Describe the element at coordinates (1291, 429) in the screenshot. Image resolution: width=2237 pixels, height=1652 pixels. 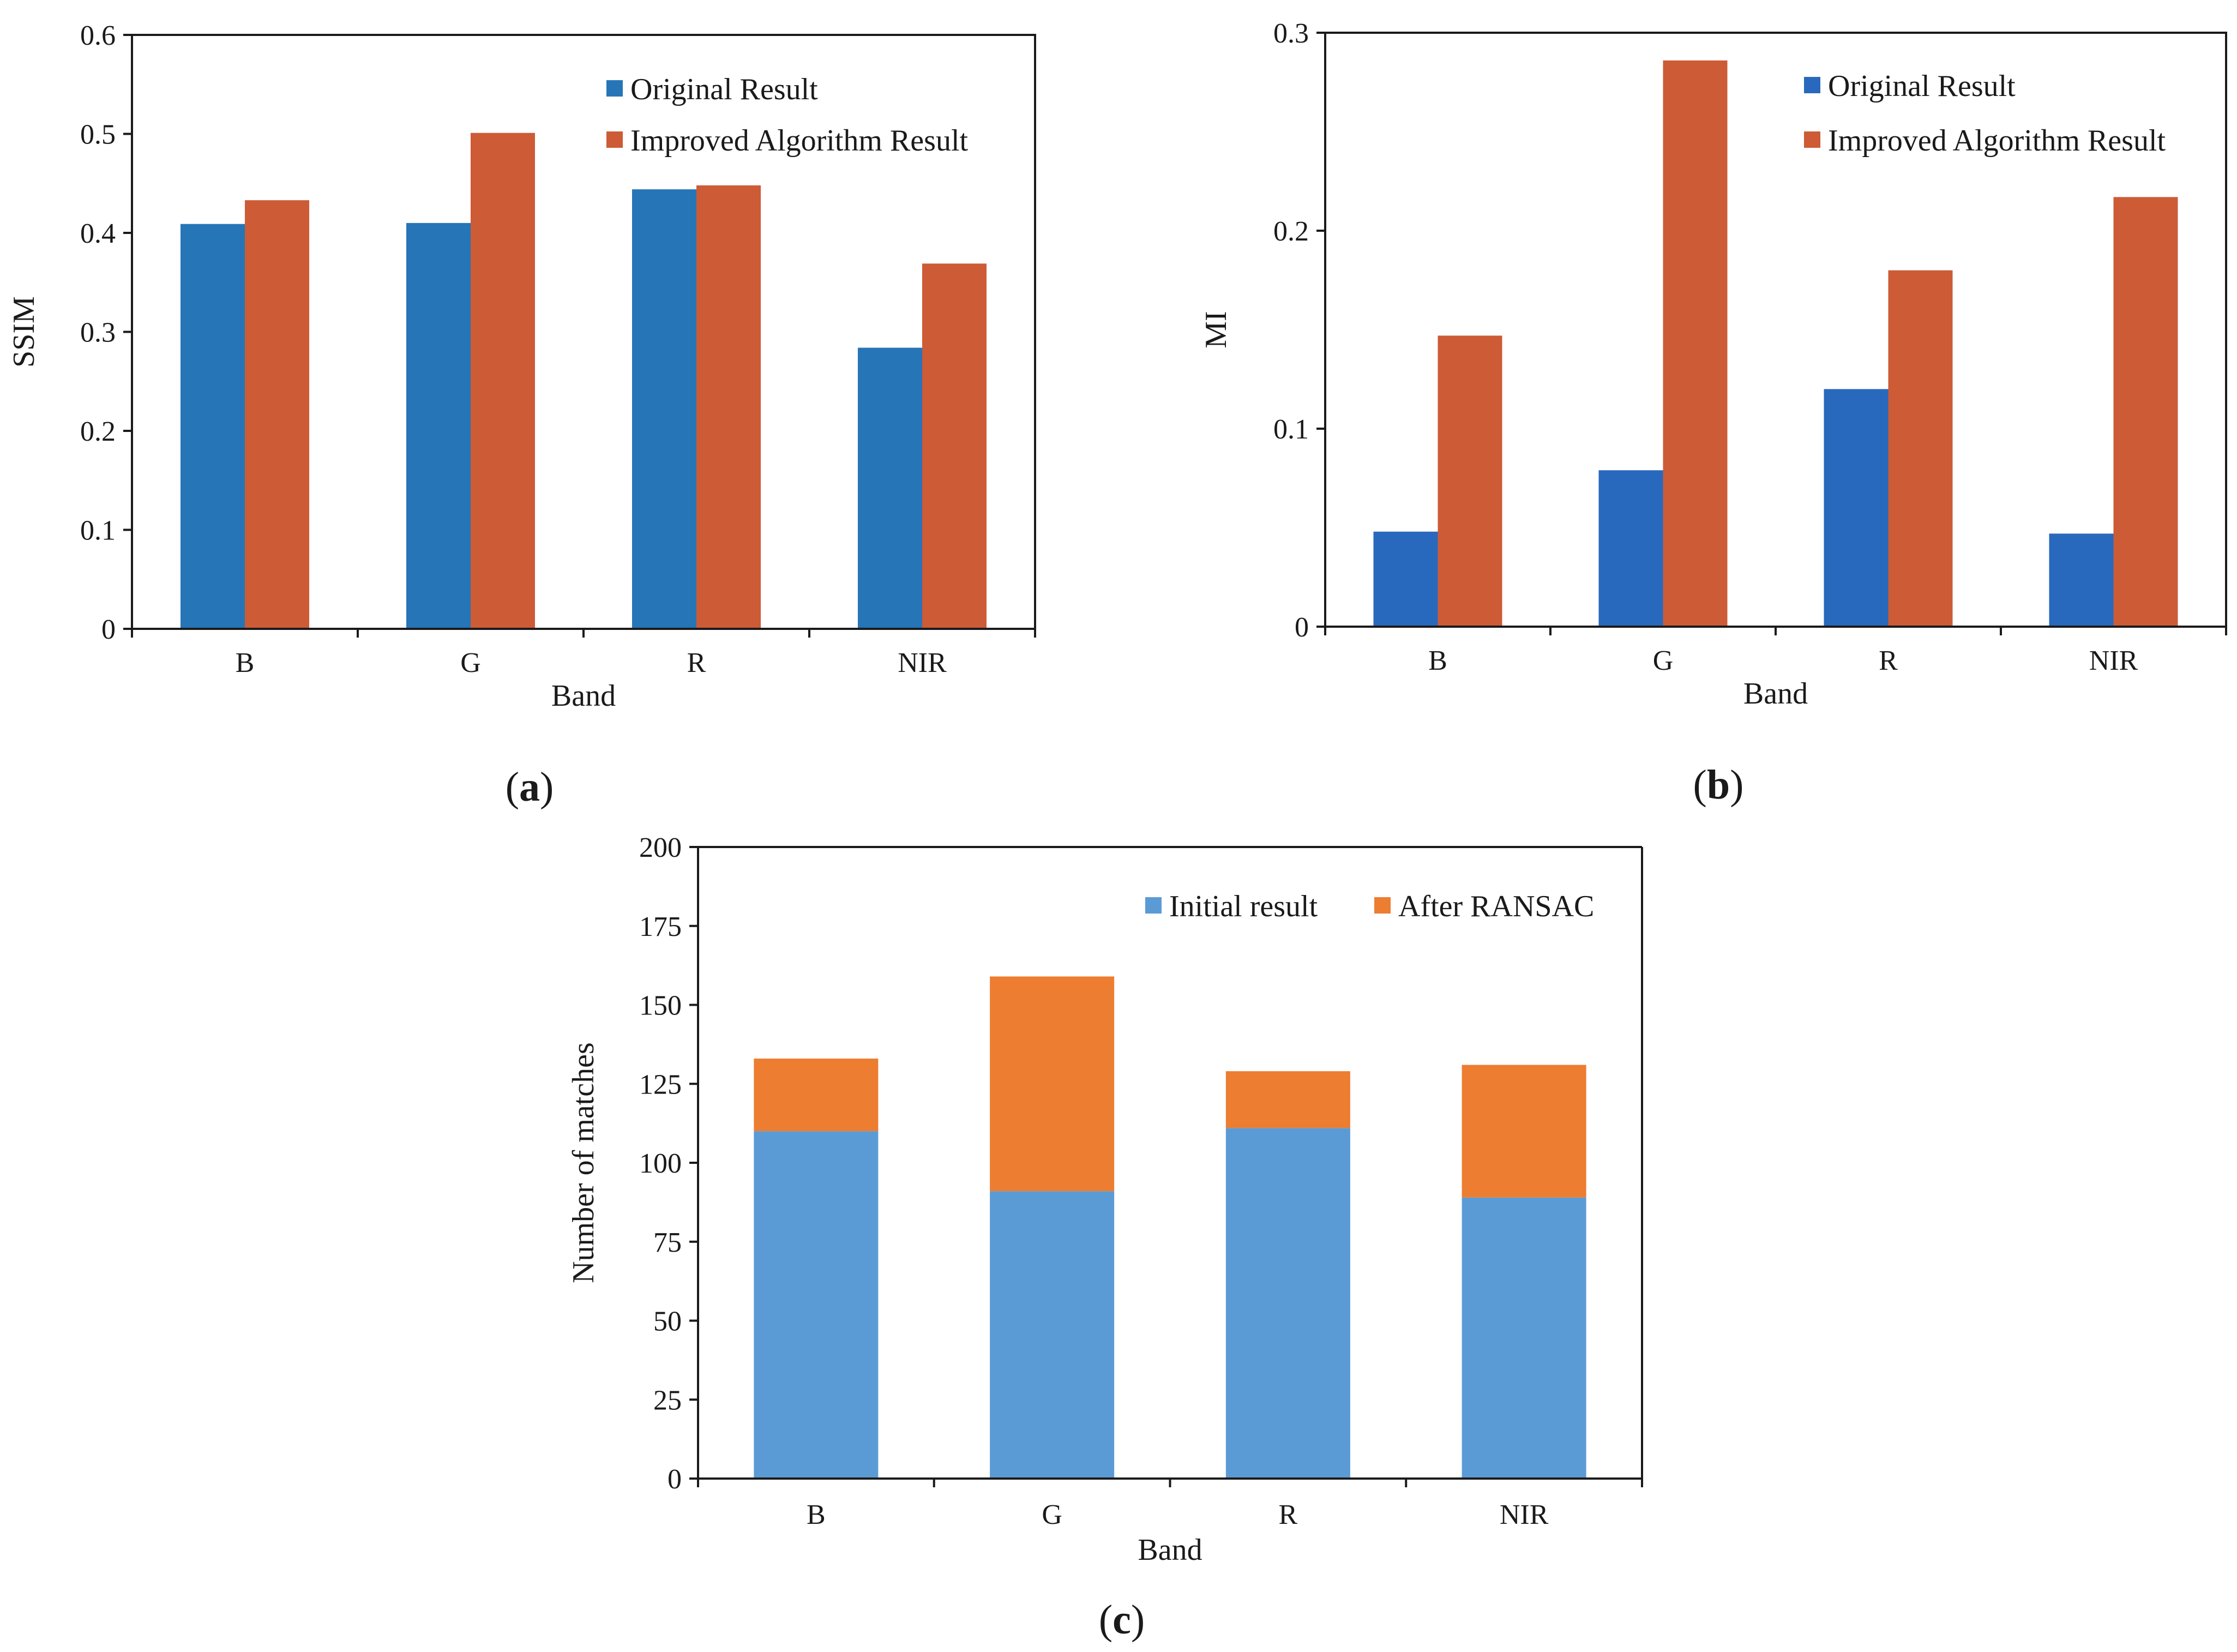
I see `y-tick-label-b: 0.1` at that location.